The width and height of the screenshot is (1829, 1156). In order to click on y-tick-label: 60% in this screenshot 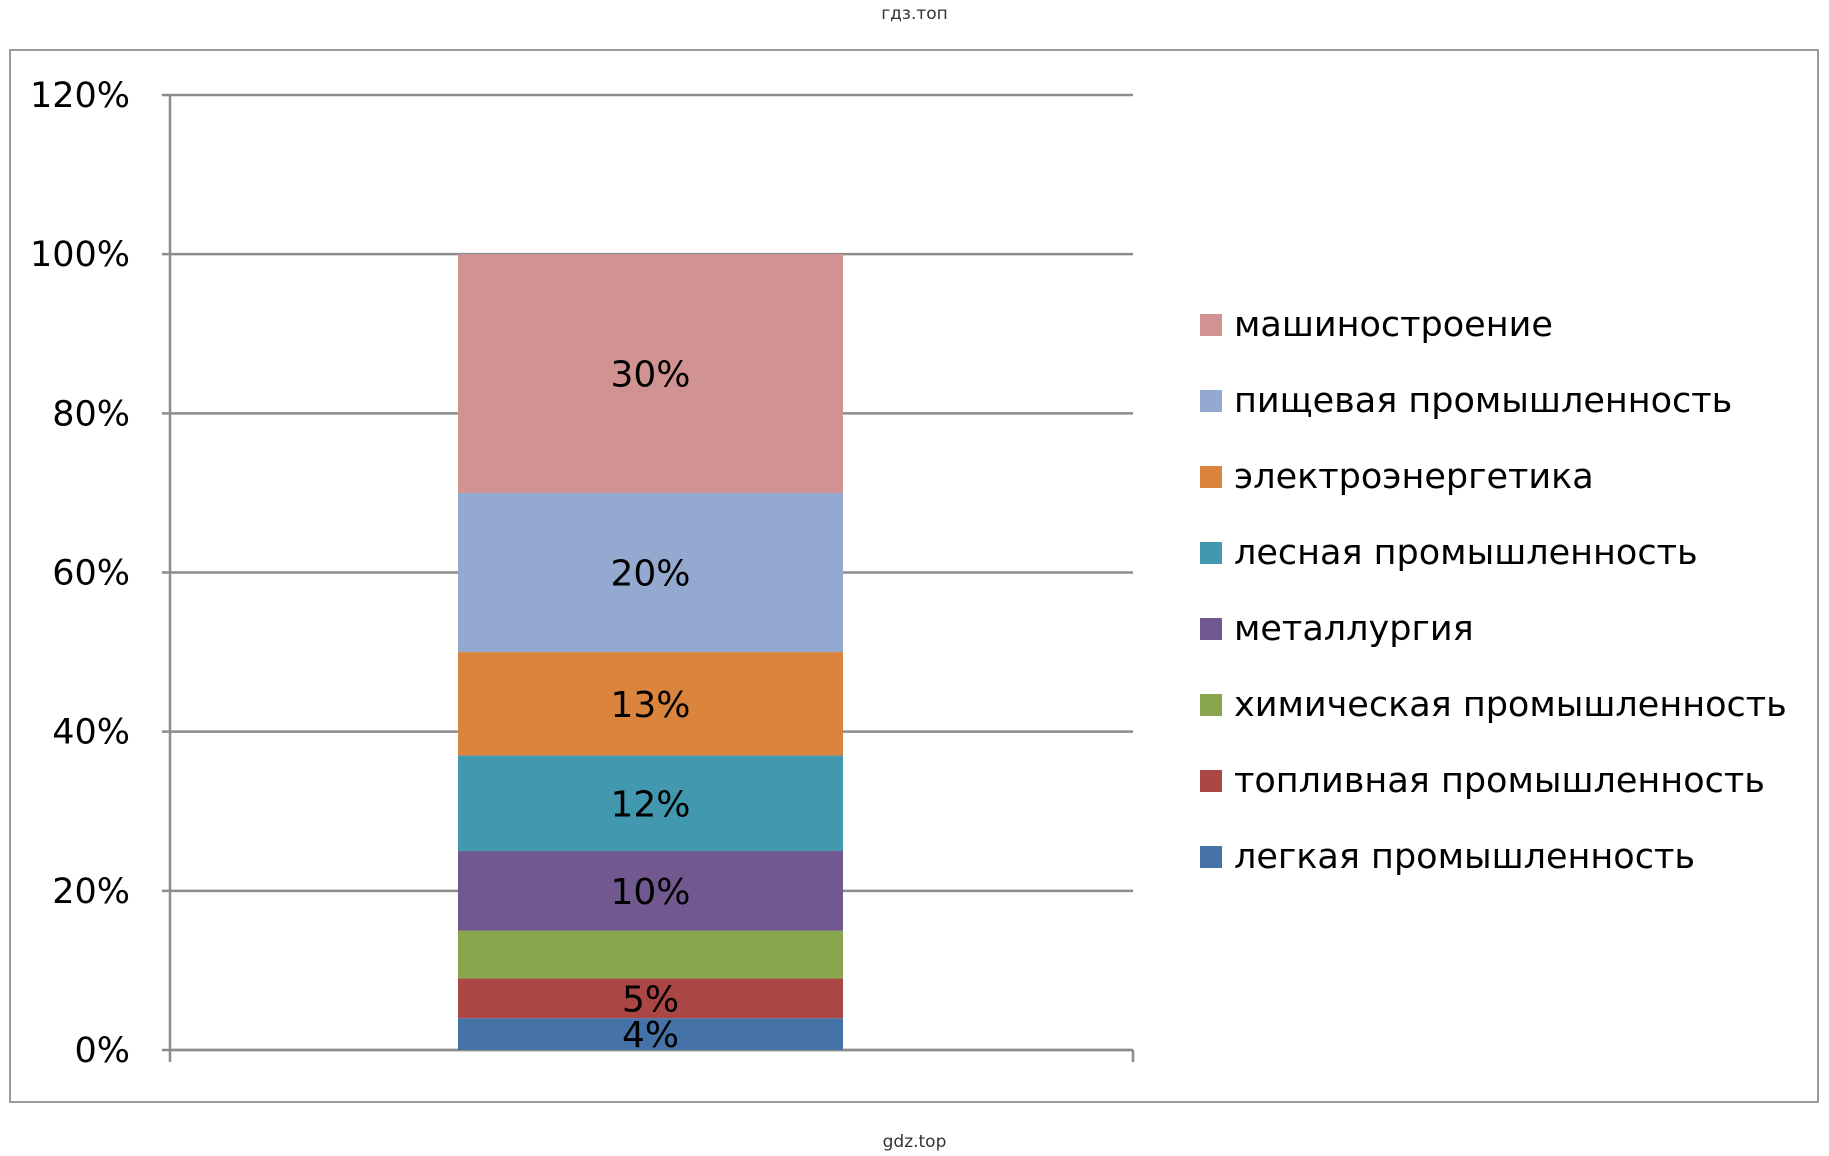, I will do `click(91, 574)`.